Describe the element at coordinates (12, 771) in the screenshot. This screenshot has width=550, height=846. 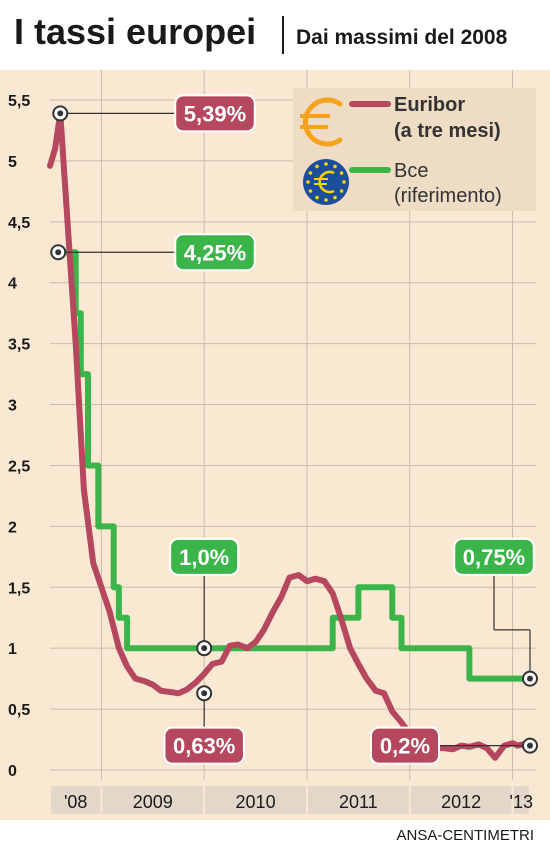
I see `y-tick-label: 0` at that location.